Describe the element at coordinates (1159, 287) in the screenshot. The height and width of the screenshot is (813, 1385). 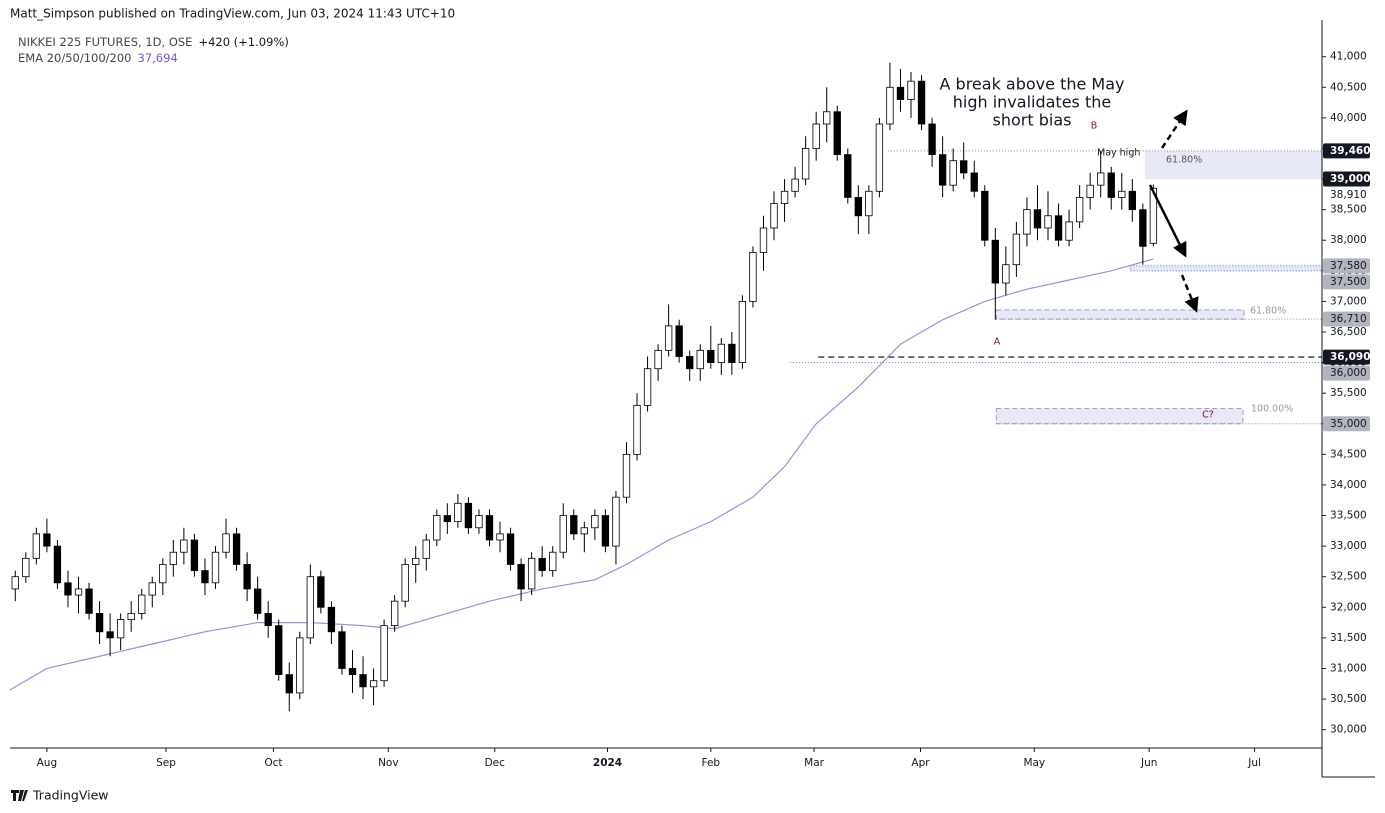
I see `zones` at that location.